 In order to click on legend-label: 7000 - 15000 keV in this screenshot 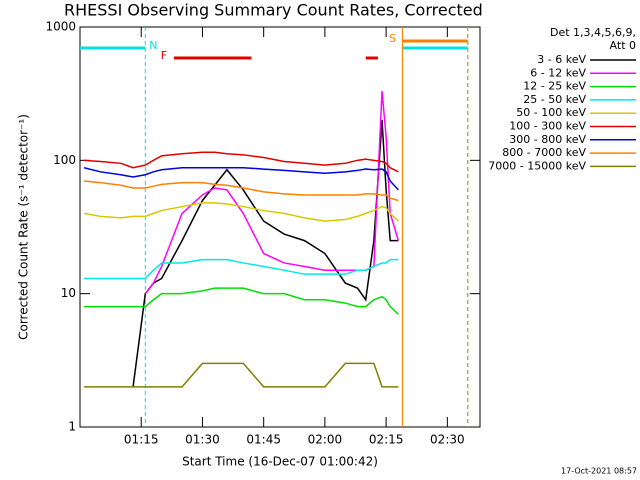, I will do `click(537, 165)`.